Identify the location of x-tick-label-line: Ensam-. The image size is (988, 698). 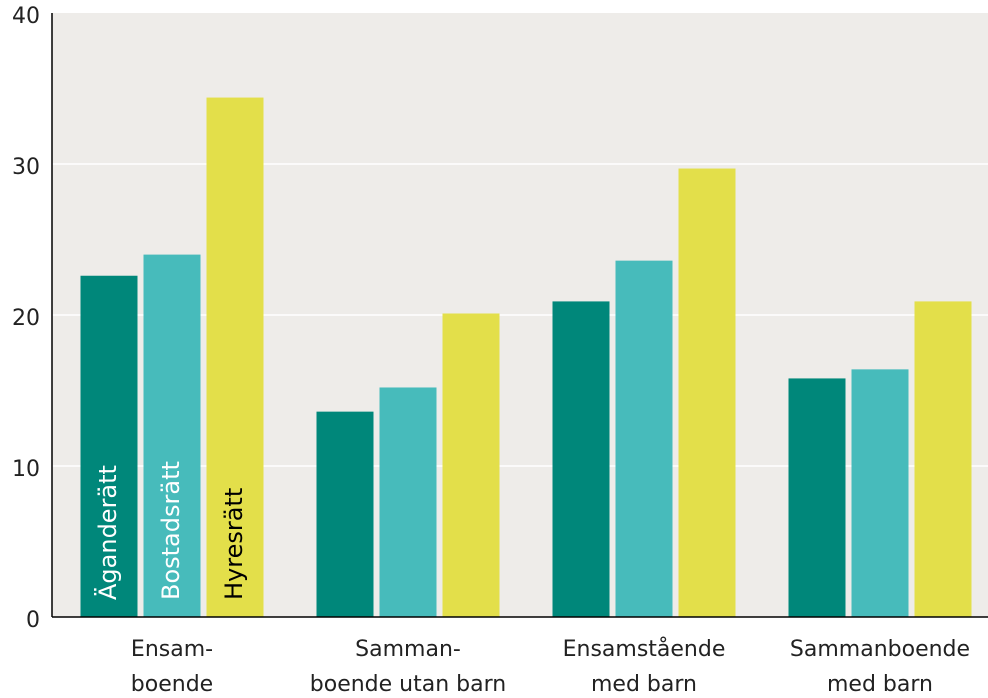
(172, 649).